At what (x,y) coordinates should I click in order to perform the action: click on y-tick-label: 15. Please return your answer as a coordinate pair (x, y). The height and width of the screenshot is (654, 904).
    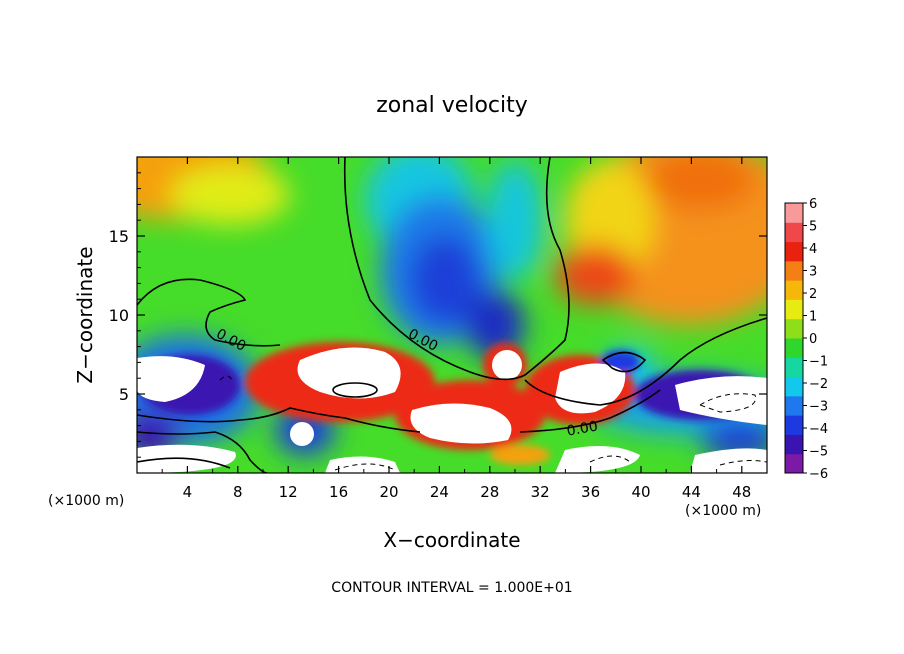
    Looking at the image, I should click on (119, 236).